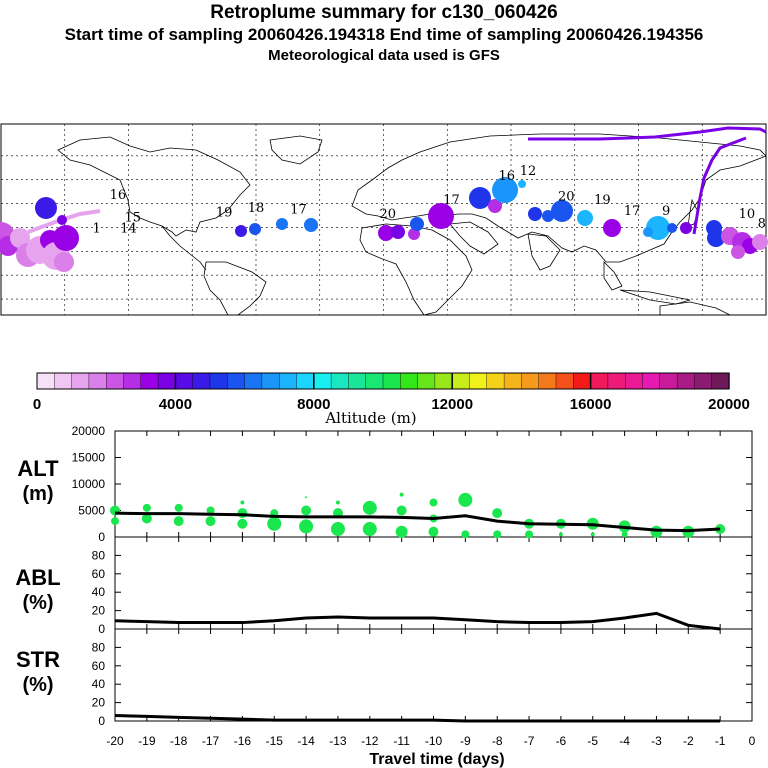  Describe the element at coordinates (434, 741) in the screenshot. I see `x-tick-label: -10` at that location.